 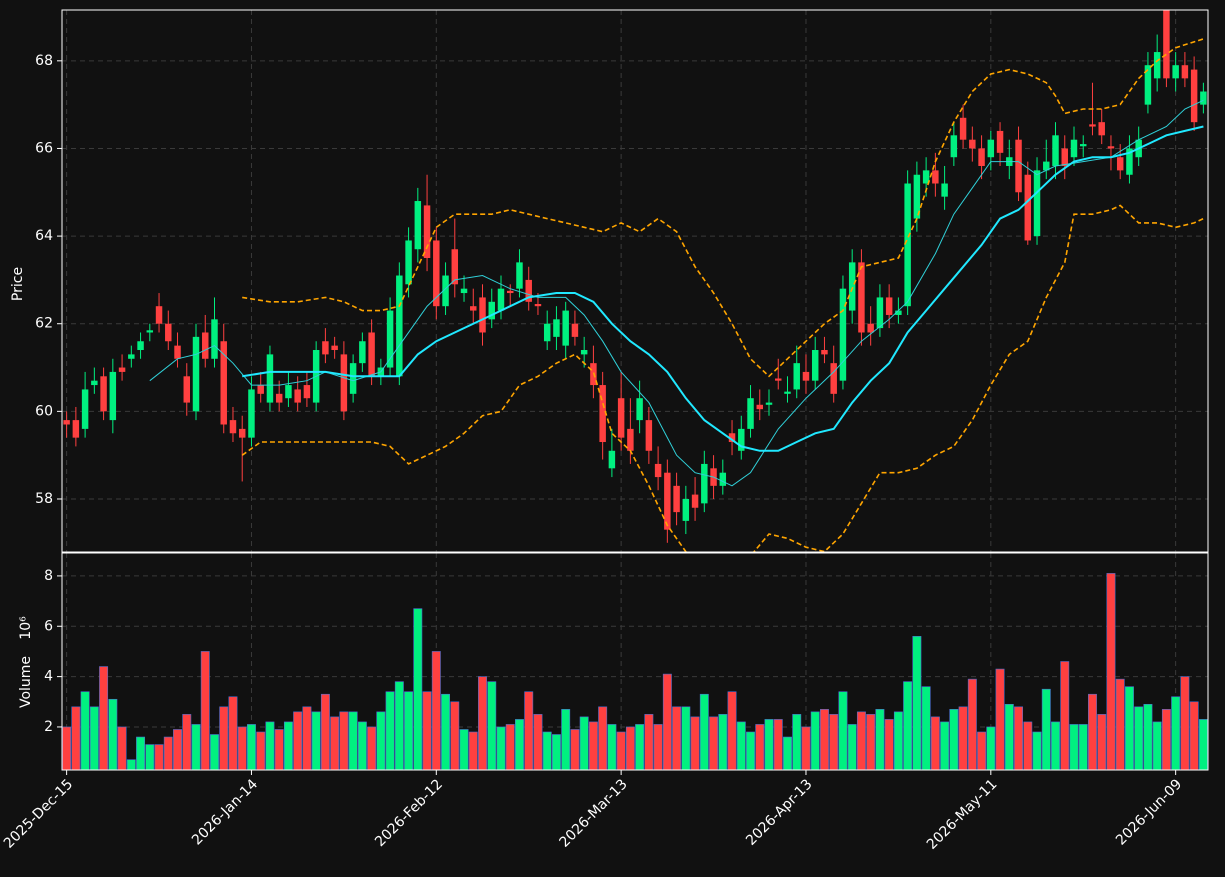 I want to click on volume-offset-label: 10⁶, so click(x=26, y=628).